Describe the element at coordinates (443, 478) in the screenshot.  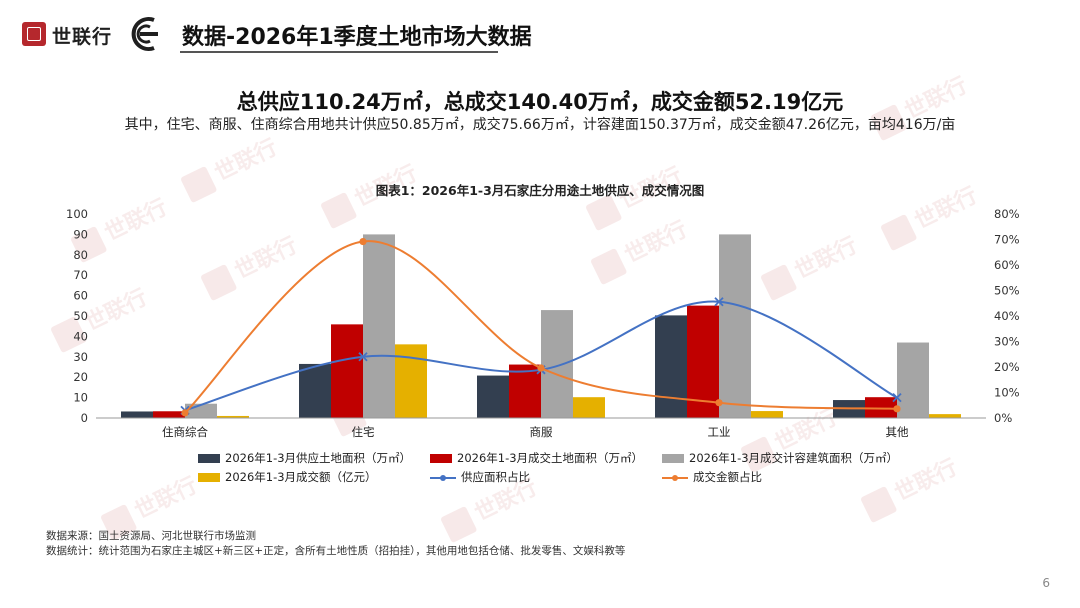
I see `legend-swatch-supply-ratio` at that location.